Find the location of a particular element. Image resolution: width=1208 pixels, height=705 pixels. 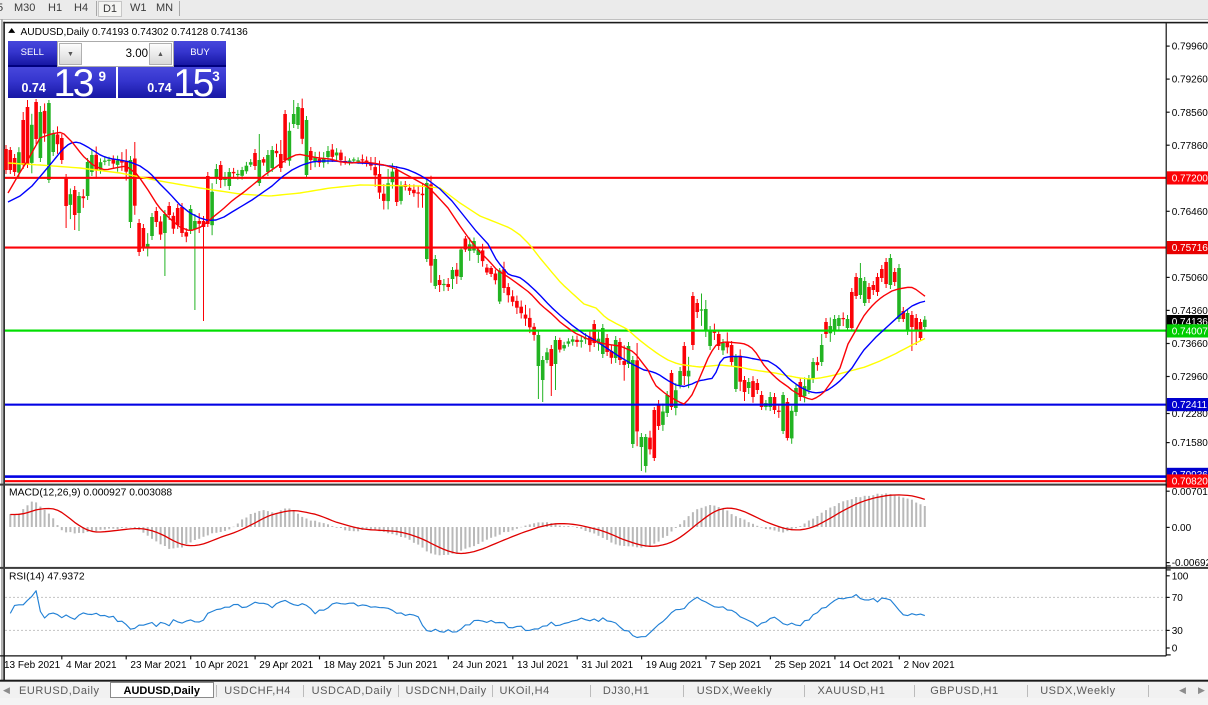

svg-text: 0.79960 is located at coordinates (1190, 47).